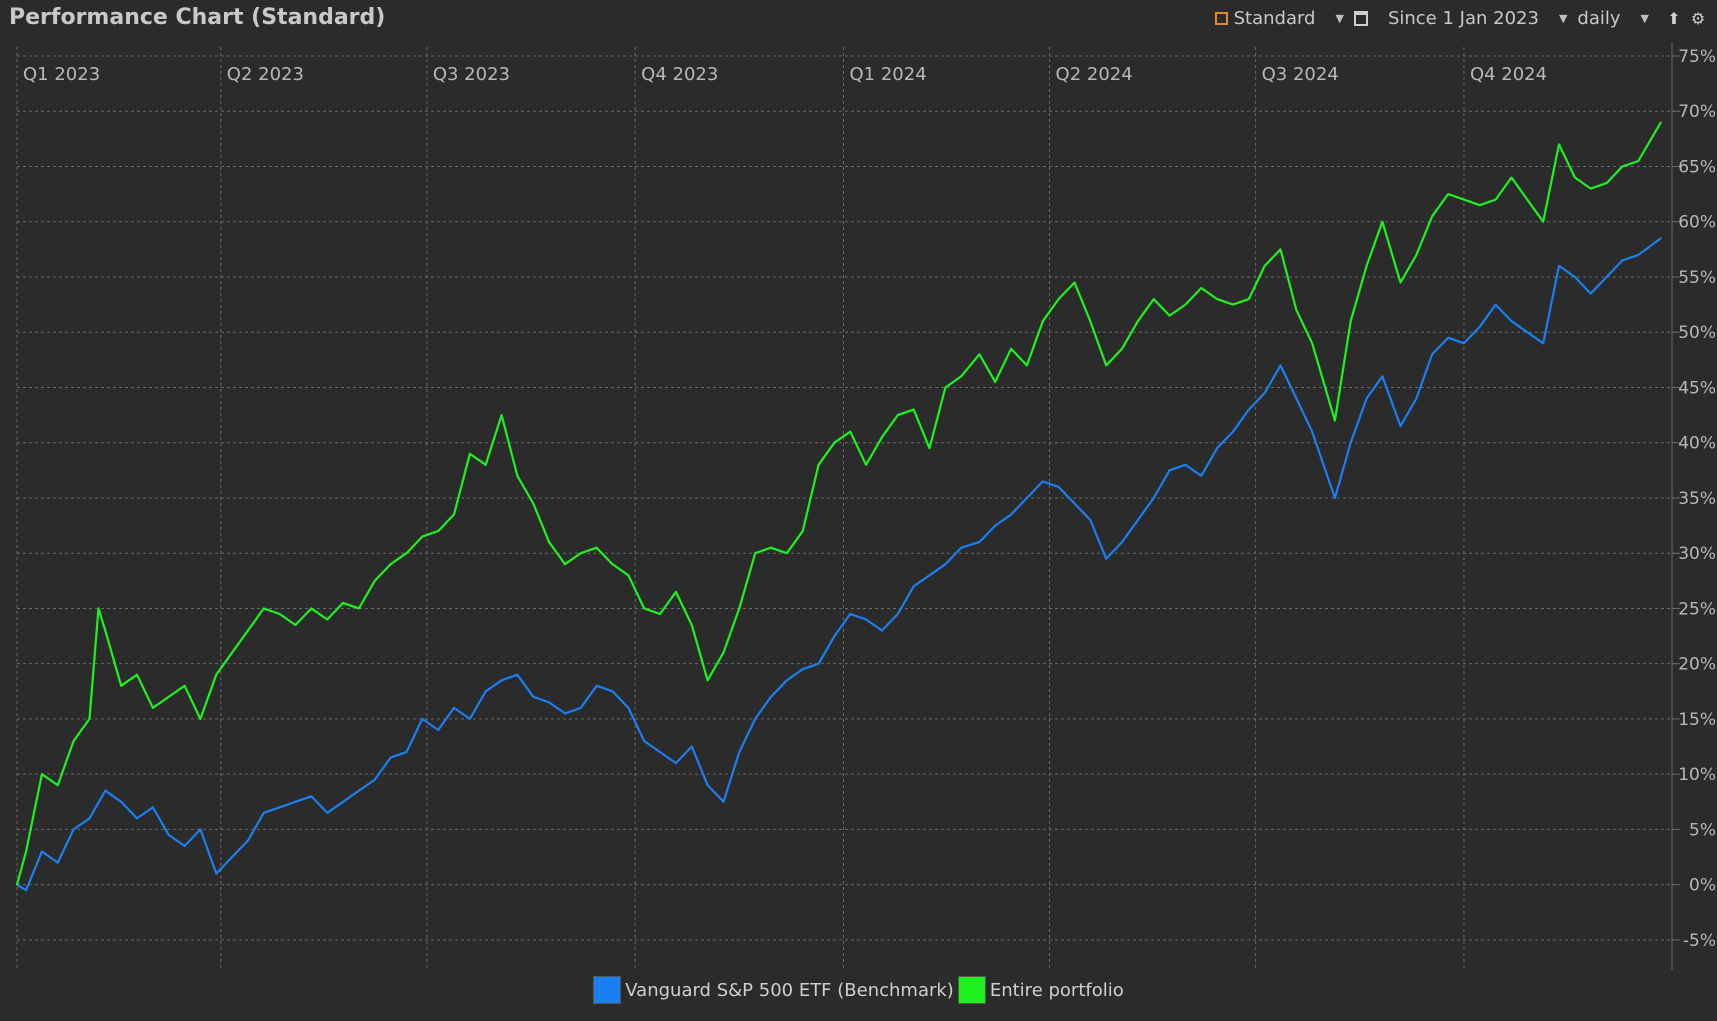 The image size is (1717, 1021). I want to click on y-tick-label: -5%, so click(1699, 941).